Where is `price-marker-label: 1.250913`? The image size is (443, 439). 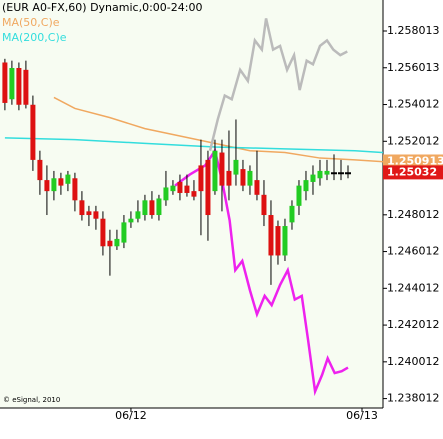
price-marker-label: 1.250913 is located at coordinates (415, 160).